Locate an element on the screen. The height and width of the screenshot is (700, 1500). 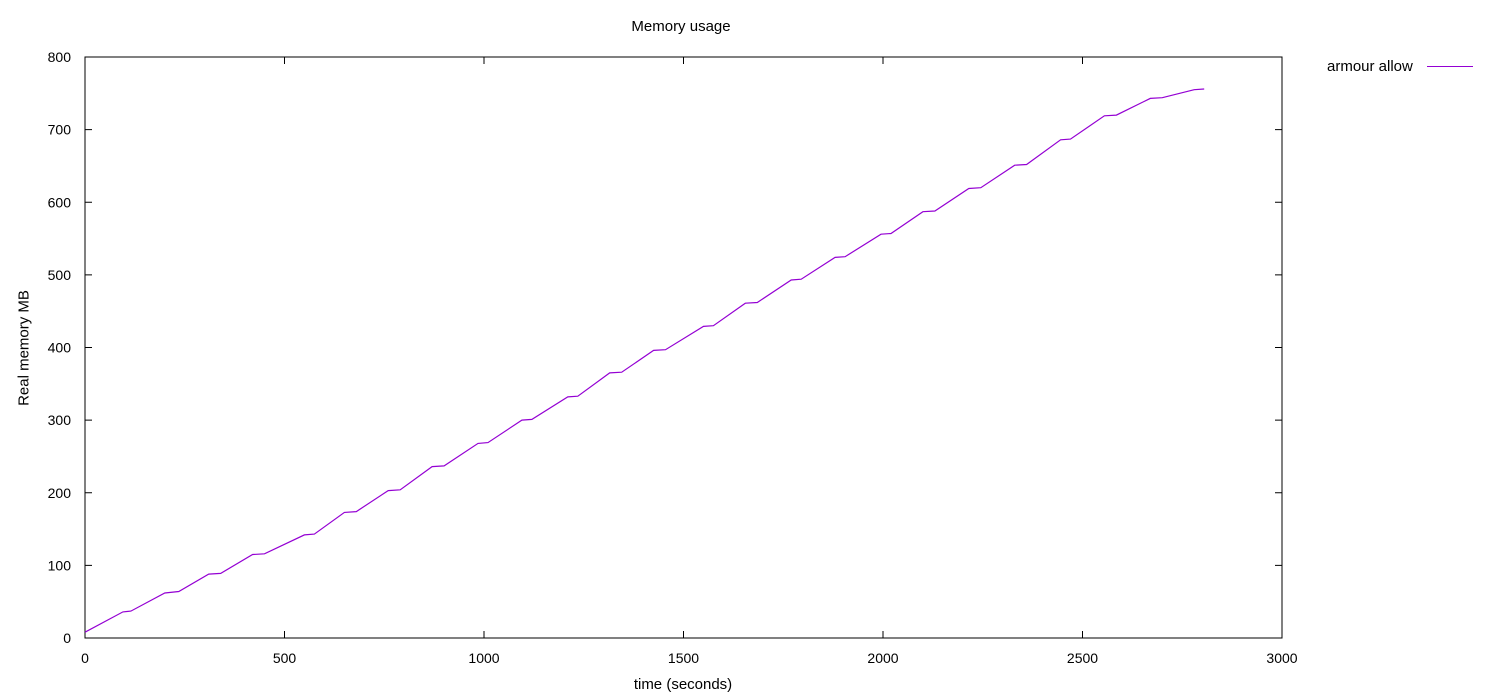
legend-line-swatch is located at coordinates (1449, 66).